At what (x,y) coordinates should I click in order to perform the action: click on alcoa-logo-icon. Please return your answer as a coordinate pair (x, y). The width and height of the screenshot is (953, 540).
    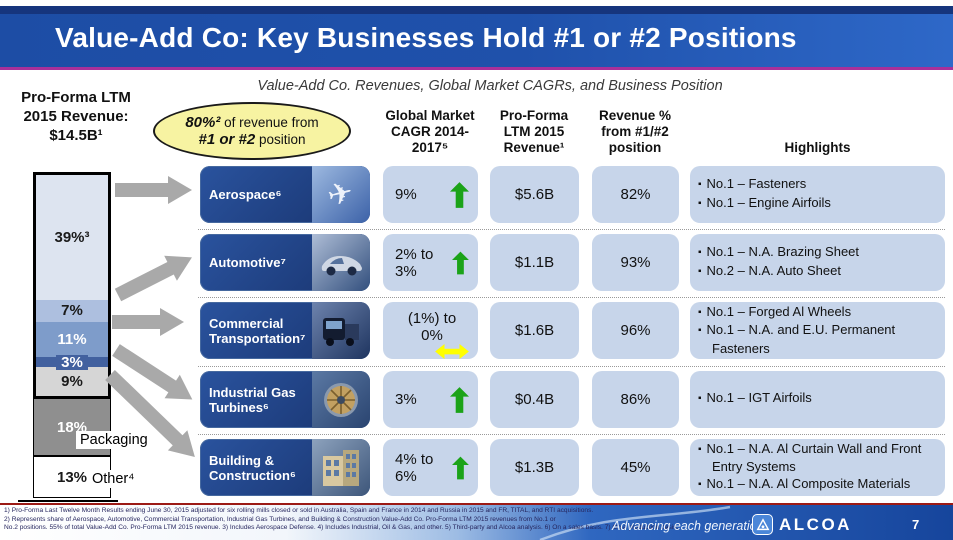
    Looking at the image, I should click on (762, 524).